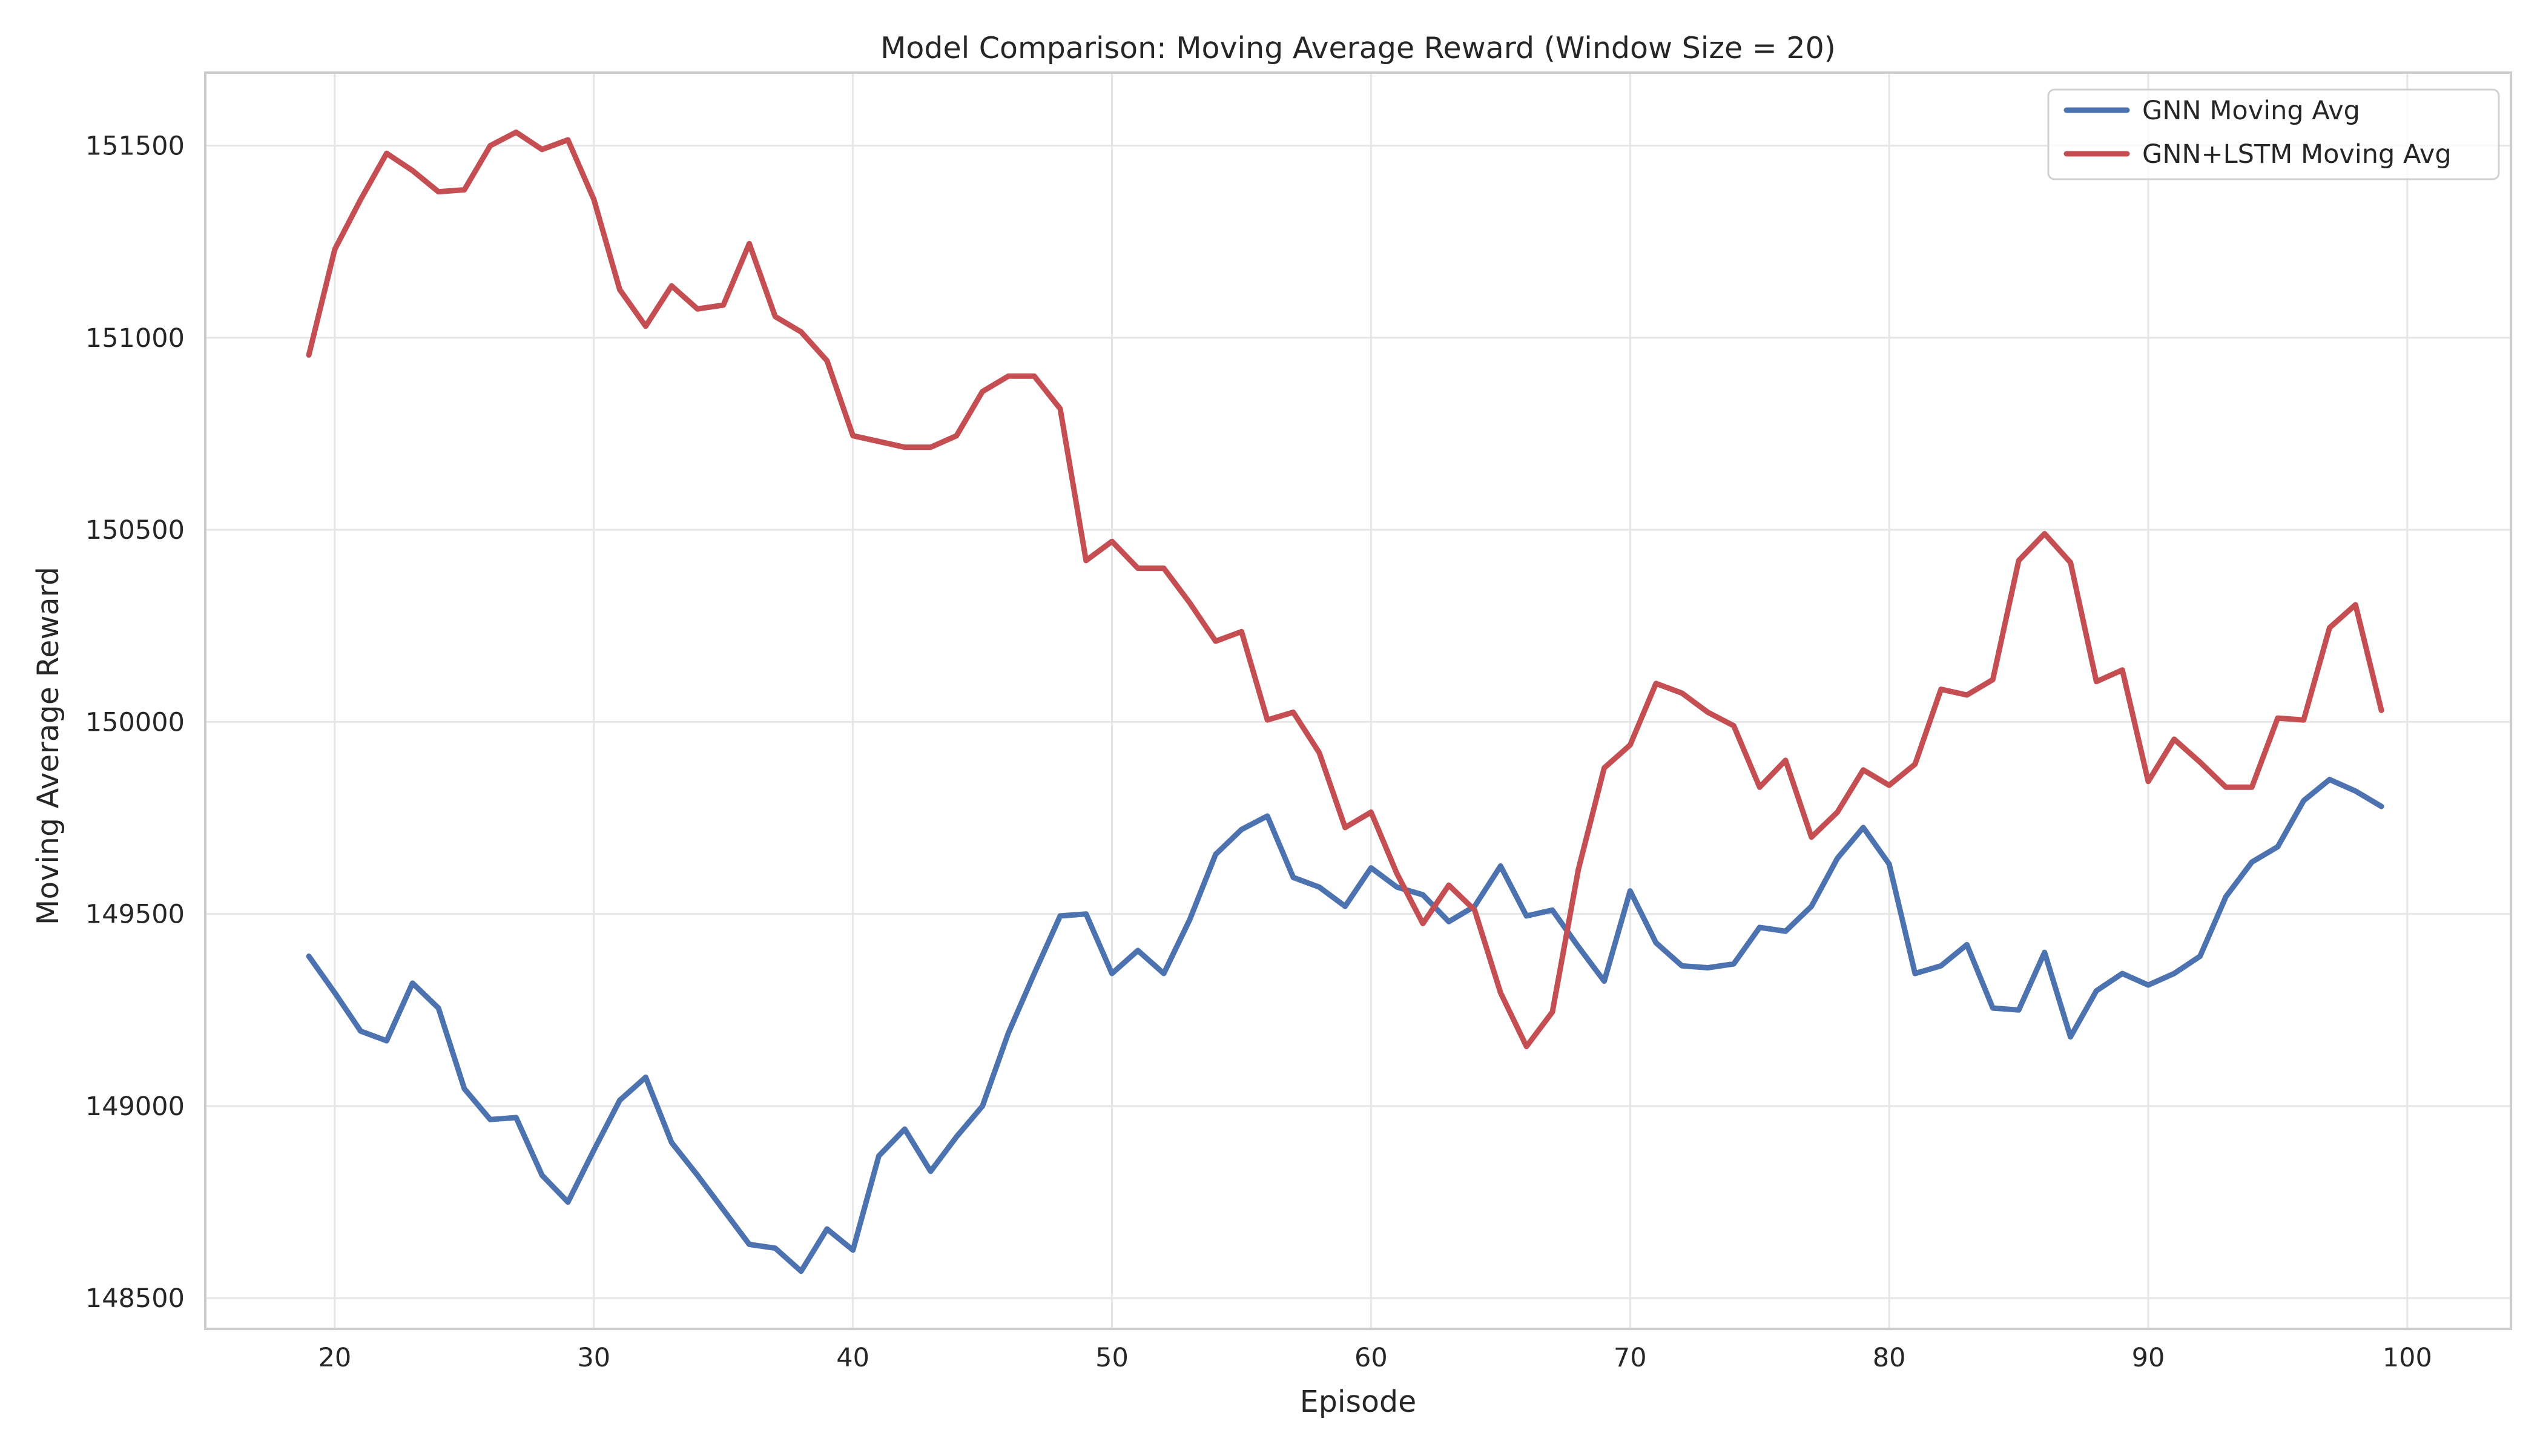  Describe the element at coordinates (2148, 1358) in the screenshot. I see `x-tick-label: 90` at that location.